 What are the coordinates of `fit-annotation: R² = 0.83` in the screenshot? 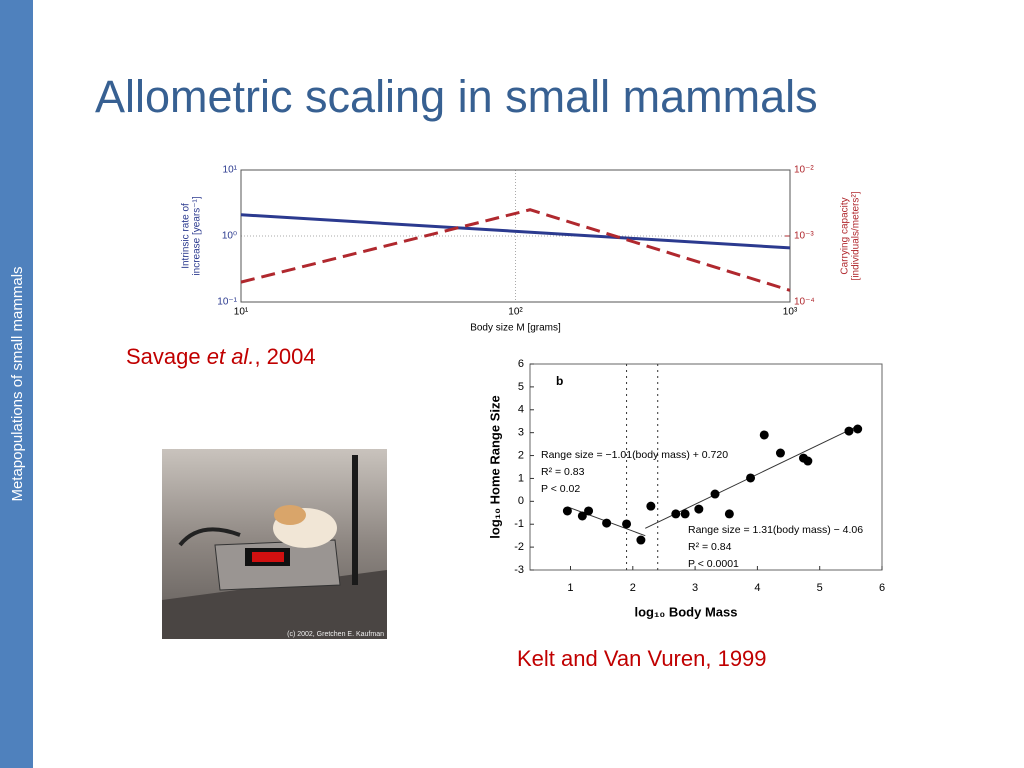 It's located at (563, 472).